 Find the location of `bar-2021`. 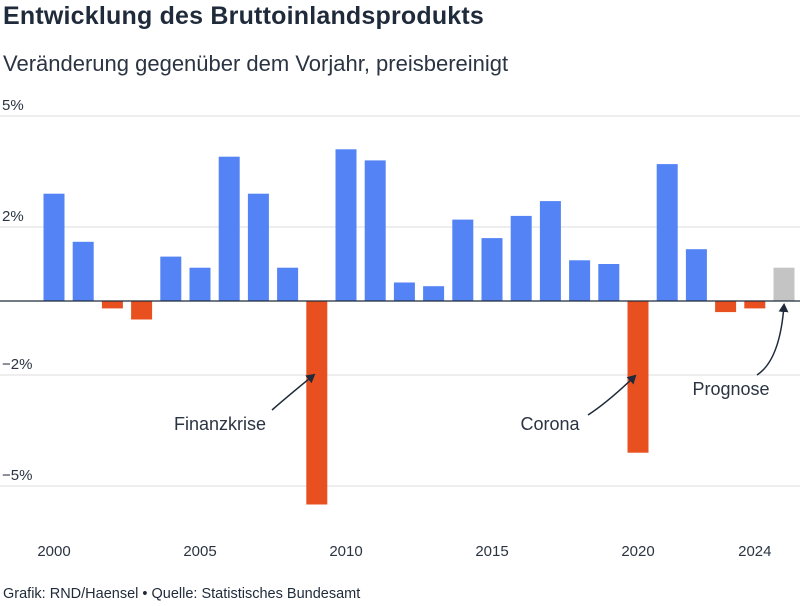

bar-2021 is located at coordinates (667, 232).